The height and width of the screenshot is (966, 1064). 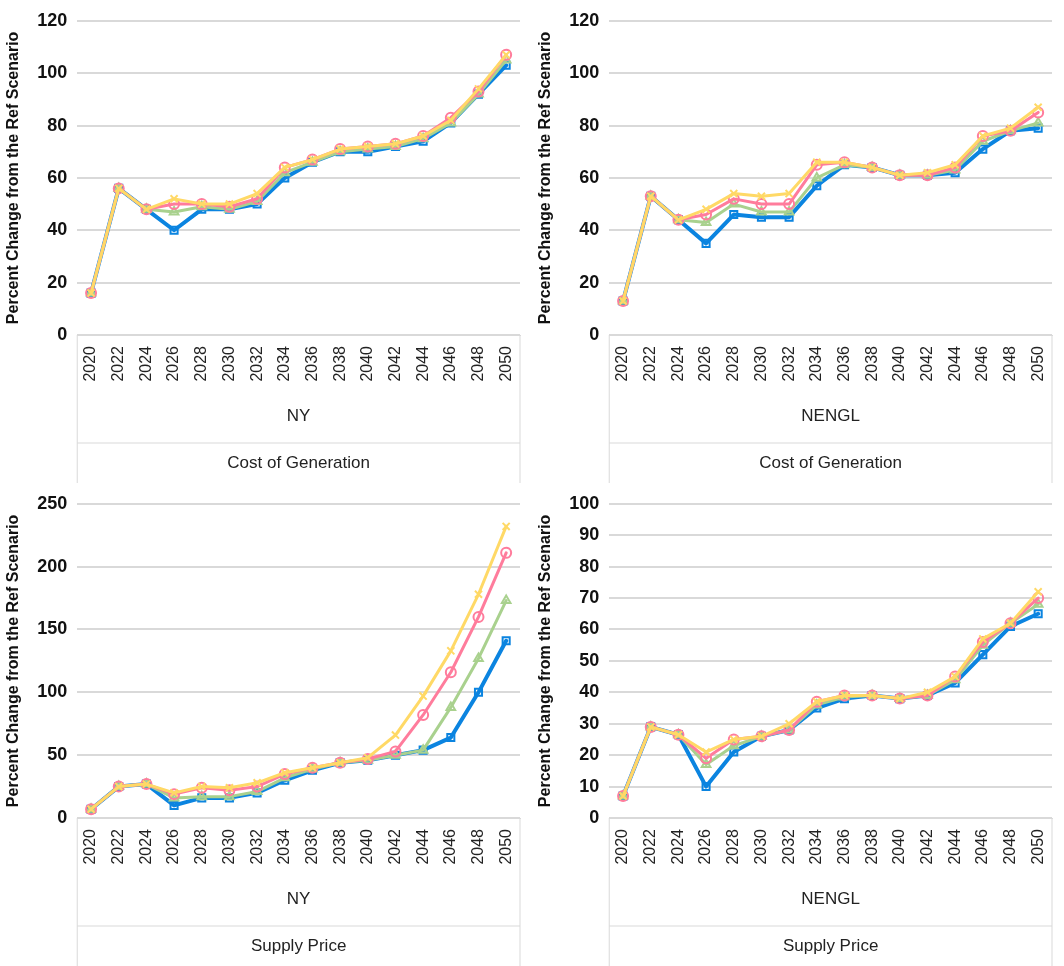 What do you see at coordinates (589, 785) in the screenshot?
I see `y-tick-label: 10` at bounding box center [589, 785].